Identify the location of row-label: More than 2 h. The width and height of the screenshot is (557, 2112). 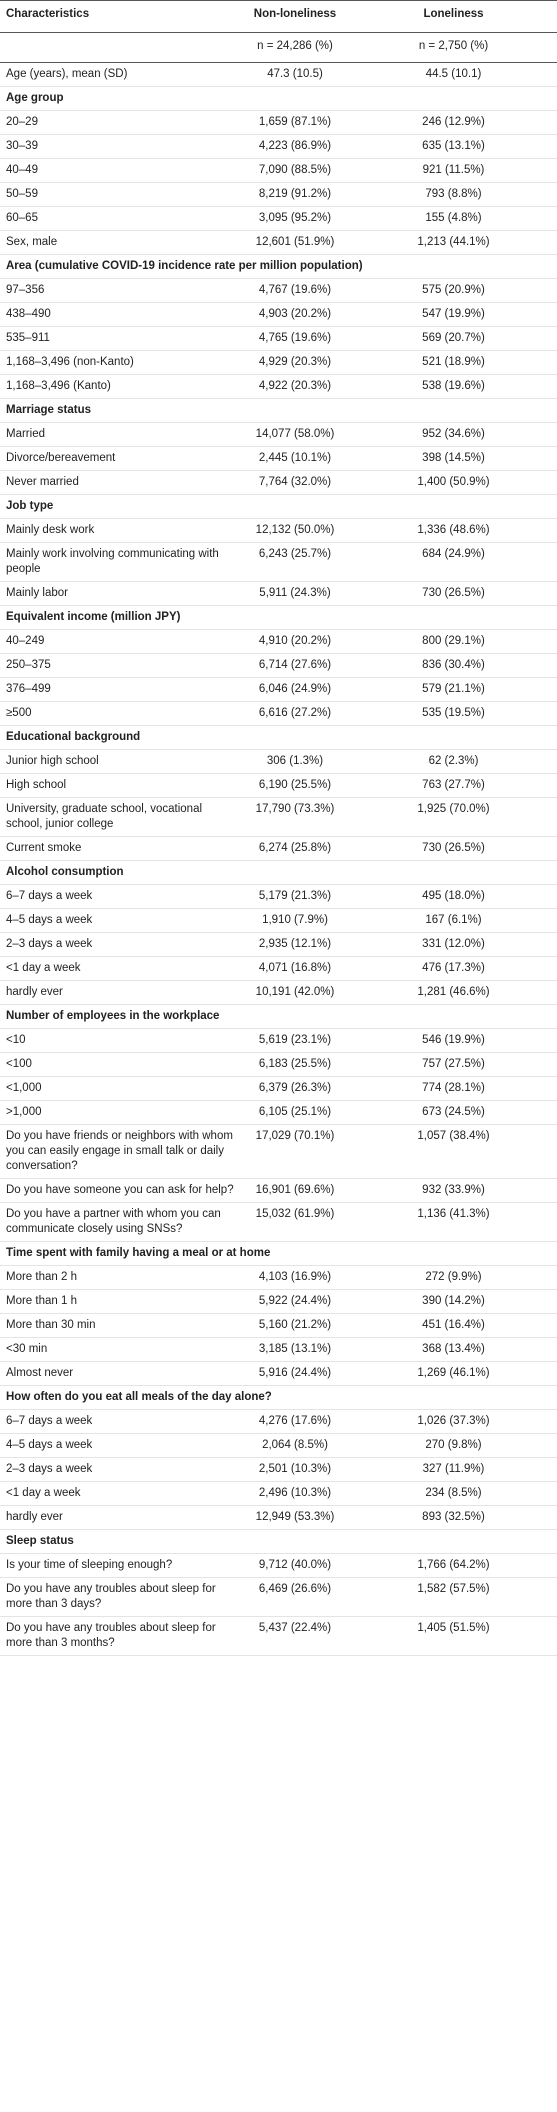
(120, 1277).